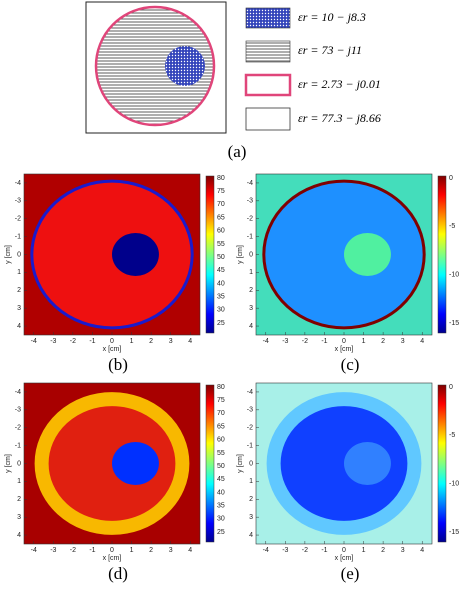  What do you see at coordinates (18, 428) in the screenshot?
I see `y-tick-label: -2` at bounding box center [18, 428].